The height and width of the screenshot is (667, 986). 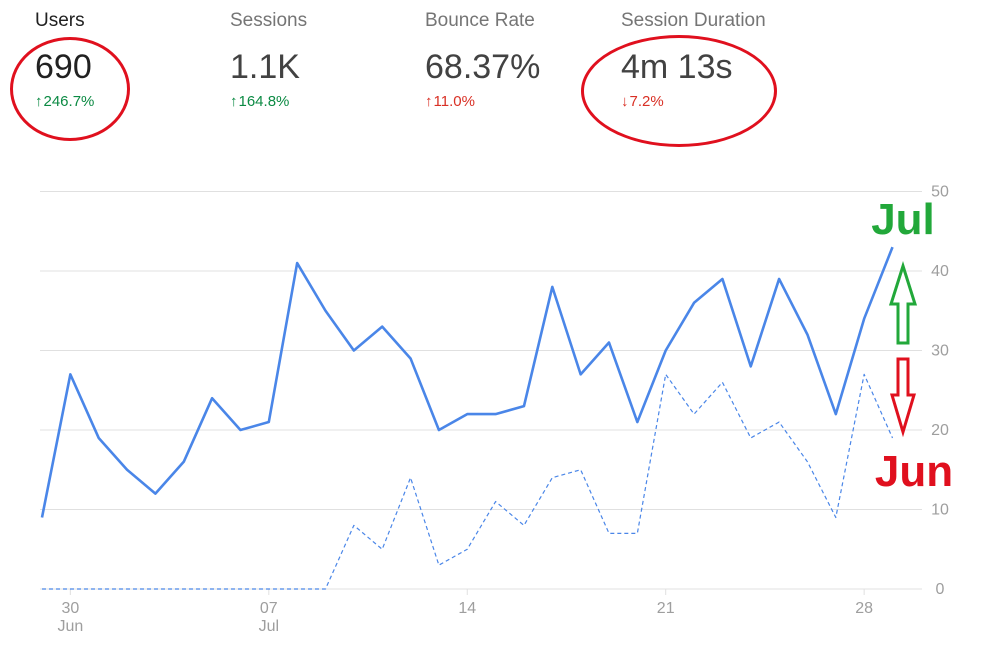 I want to click on x-tick-label: 14, so click(x=467, y=608).